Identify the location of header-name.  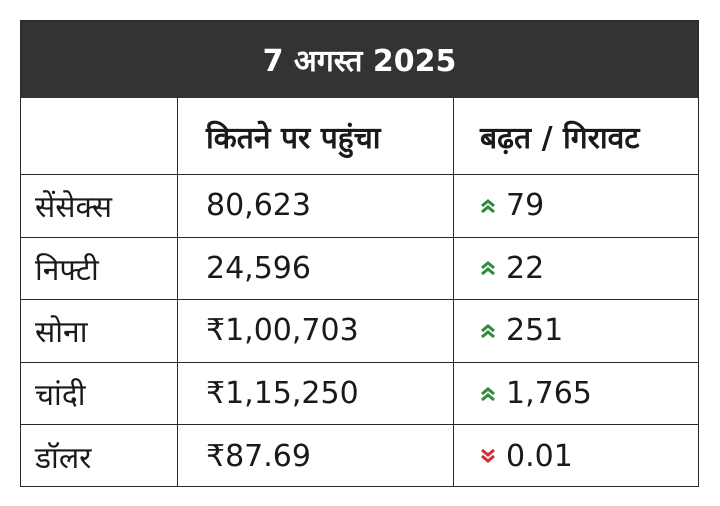
(99, 136).